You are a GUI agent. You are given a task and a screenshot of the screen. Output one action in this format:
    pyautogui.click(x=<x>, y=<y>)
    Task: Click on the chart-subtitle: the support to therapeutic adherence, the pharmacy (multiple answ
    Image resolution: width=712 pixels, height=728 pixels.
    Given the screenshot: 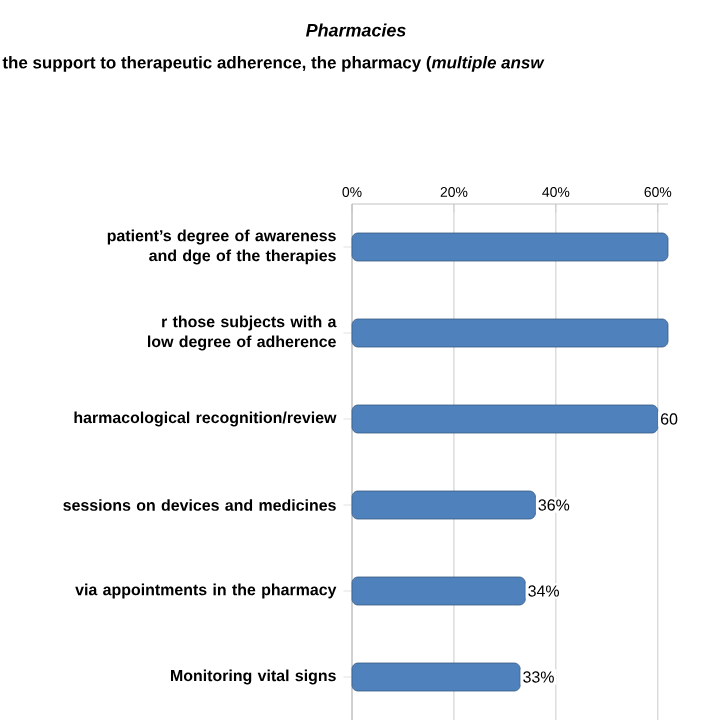 What is the action you would take?
    pyautogui.click(x=273, y=64)
    